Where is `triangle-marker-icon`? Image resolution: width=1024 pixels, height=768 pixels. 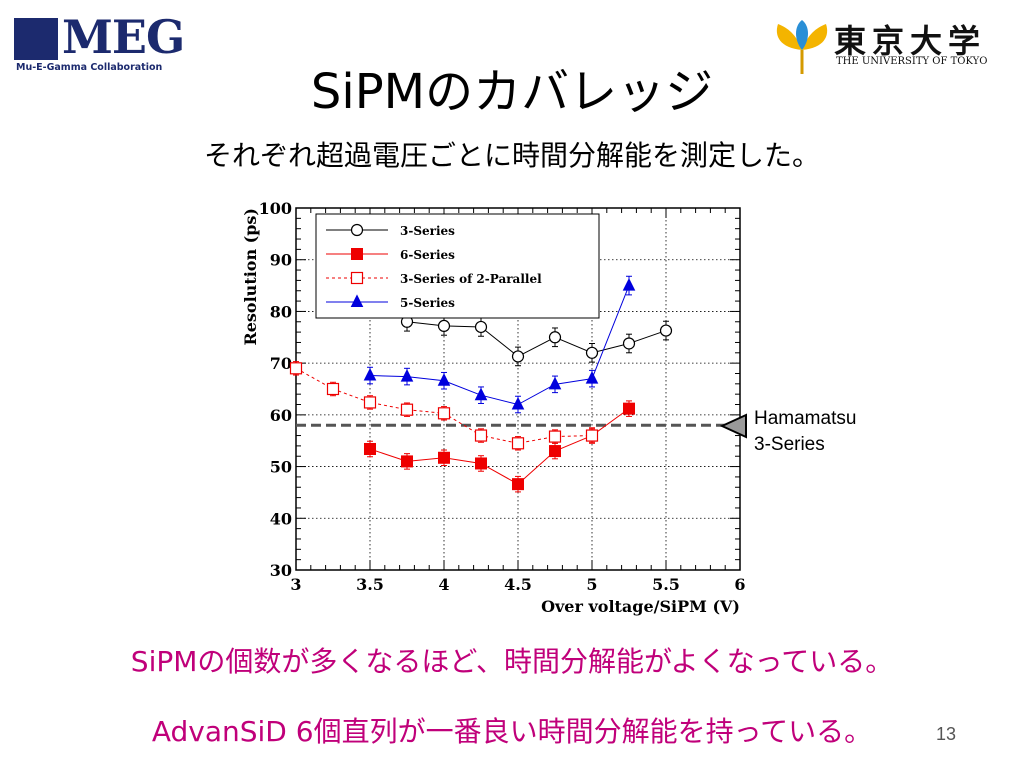 triangle-marker-icon is located at coordinates (733, 426).